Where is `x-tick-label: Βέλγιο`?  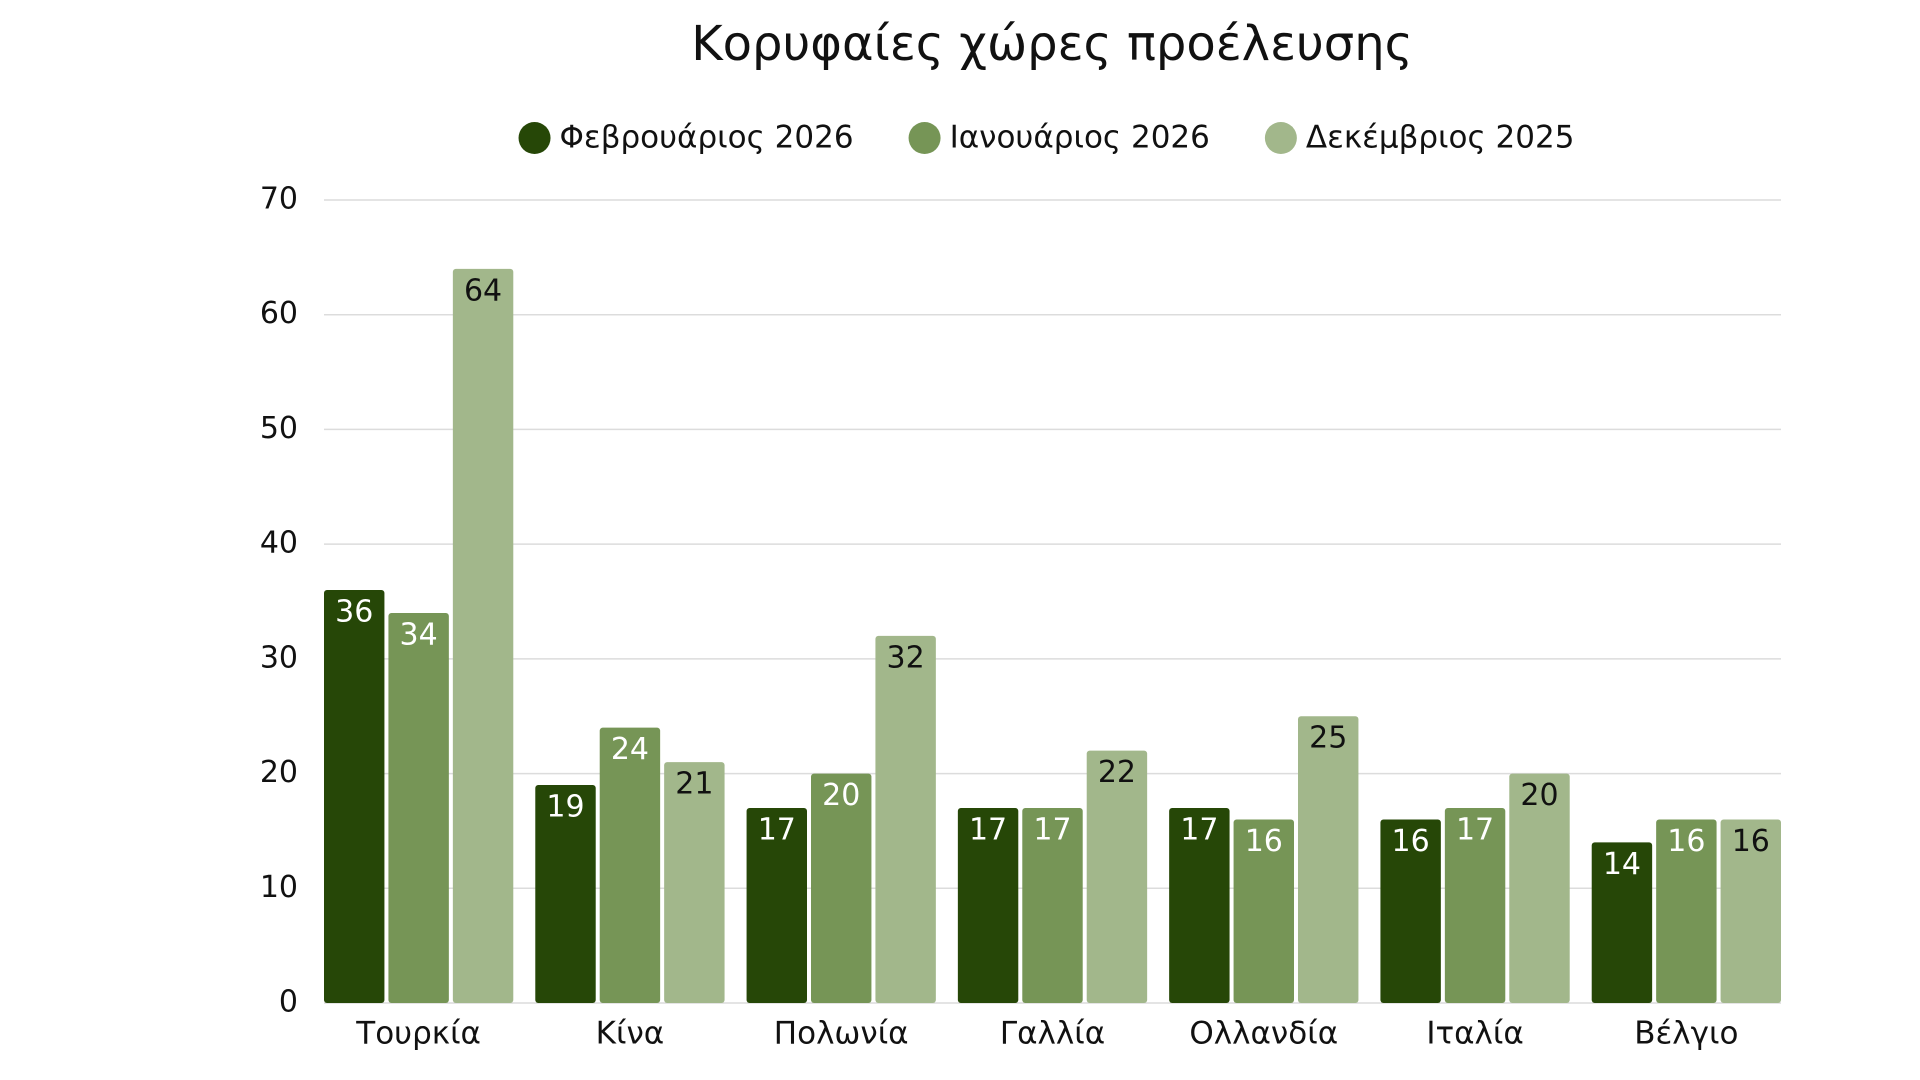 x-tick-label: Βέλγιο is located at coordinates (1686, 1034).